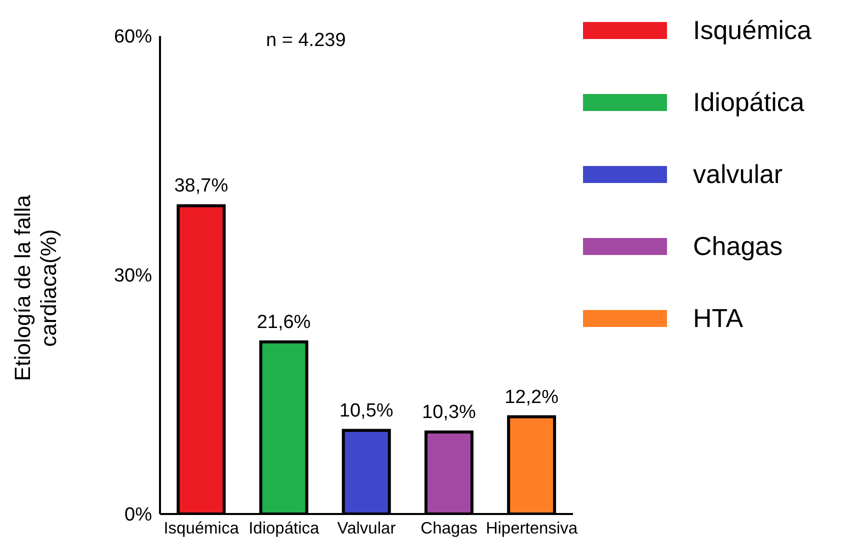 This screenshot has height=558, width=841. I want to click on data-label: 21,6%, so click(283, 322).